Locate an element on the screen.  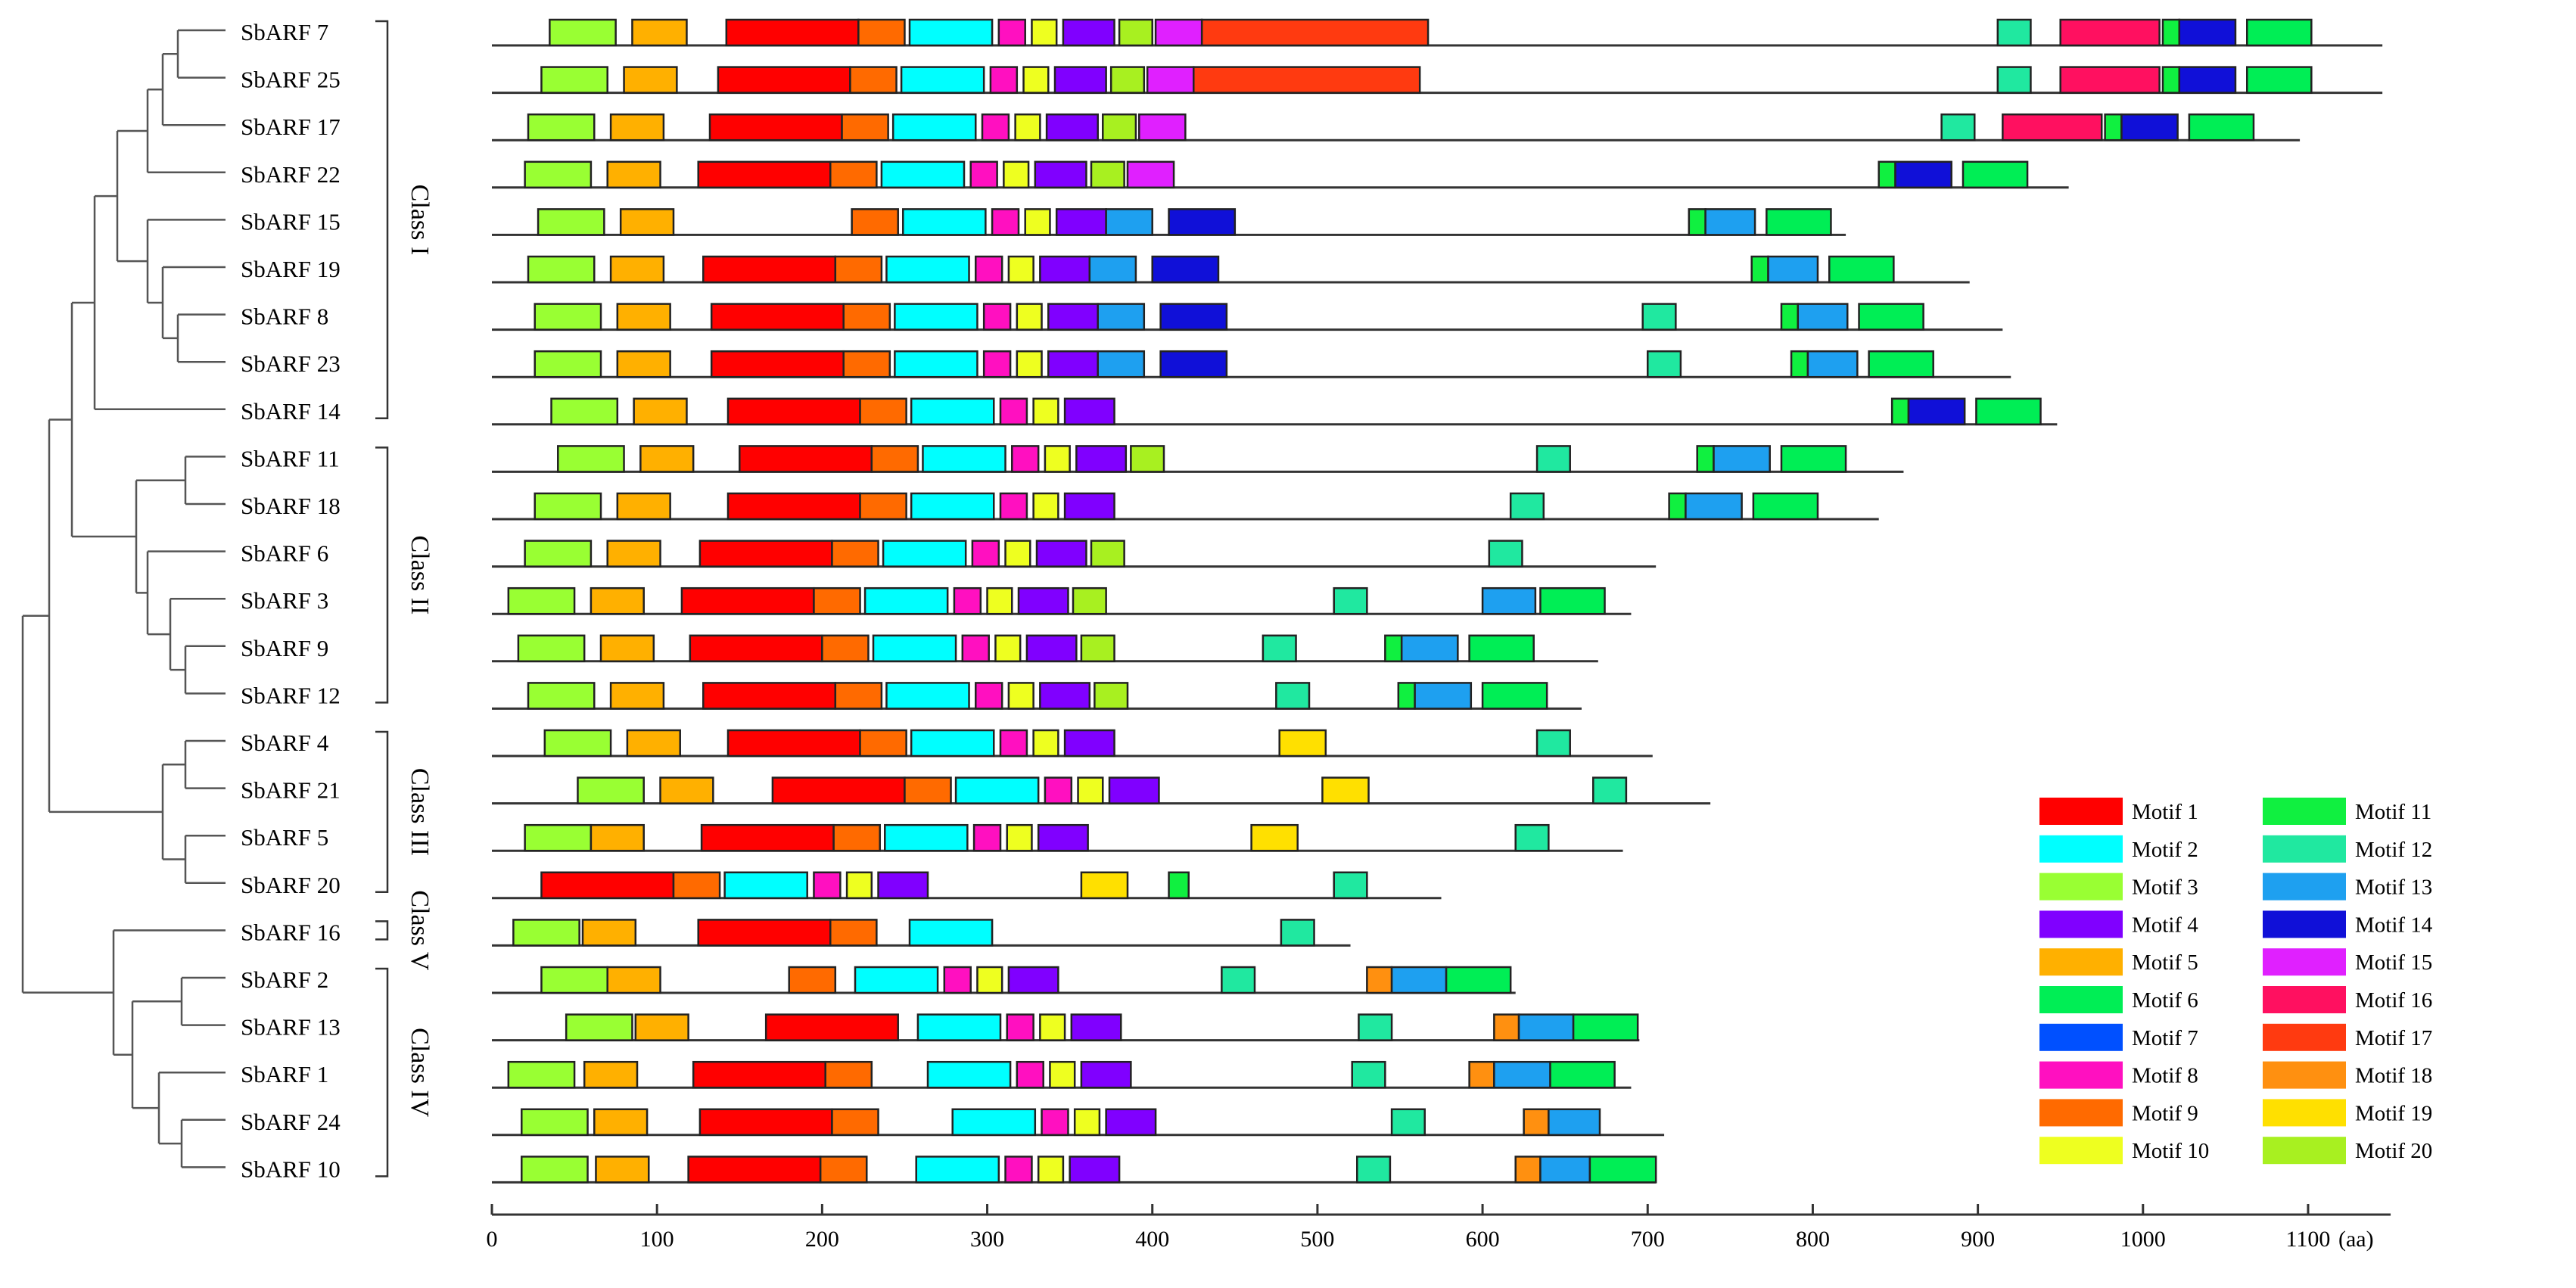
legend-label: Motif 9 is located at coordinates (2165, 1113).